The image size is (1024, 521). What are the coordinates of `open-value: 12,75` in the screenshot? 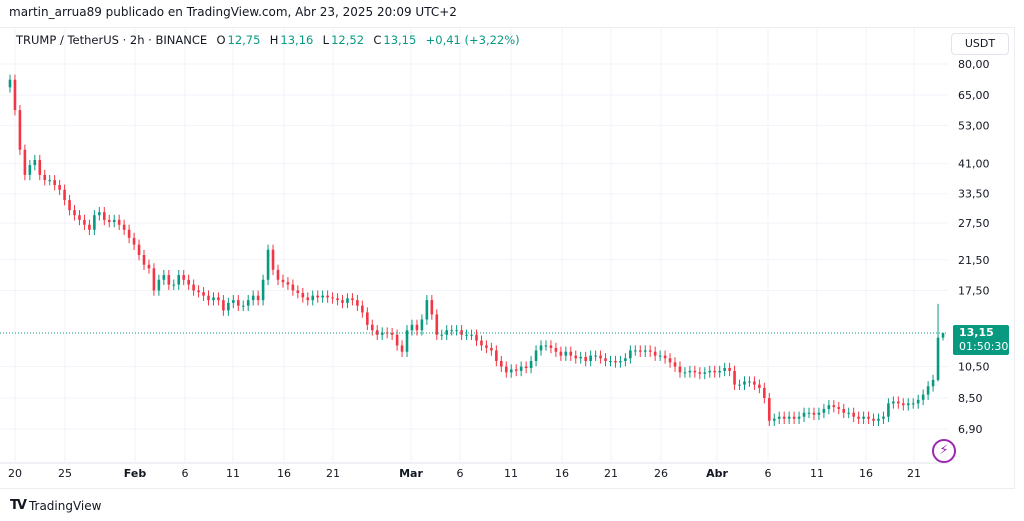 It's located at (244, 40).